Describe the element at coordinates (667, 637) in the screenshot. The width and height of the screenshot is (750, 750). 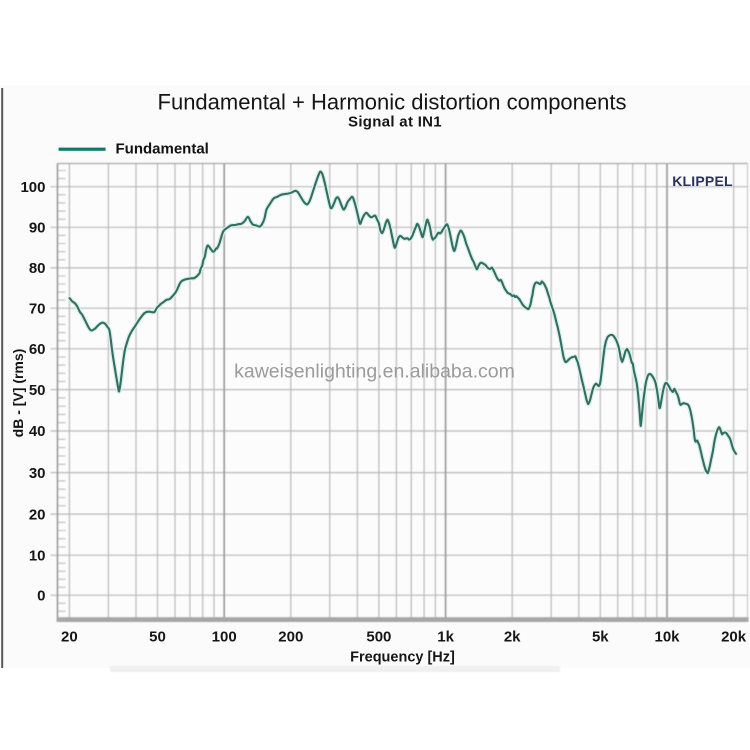
I see `svg-text: 10k` at that location.